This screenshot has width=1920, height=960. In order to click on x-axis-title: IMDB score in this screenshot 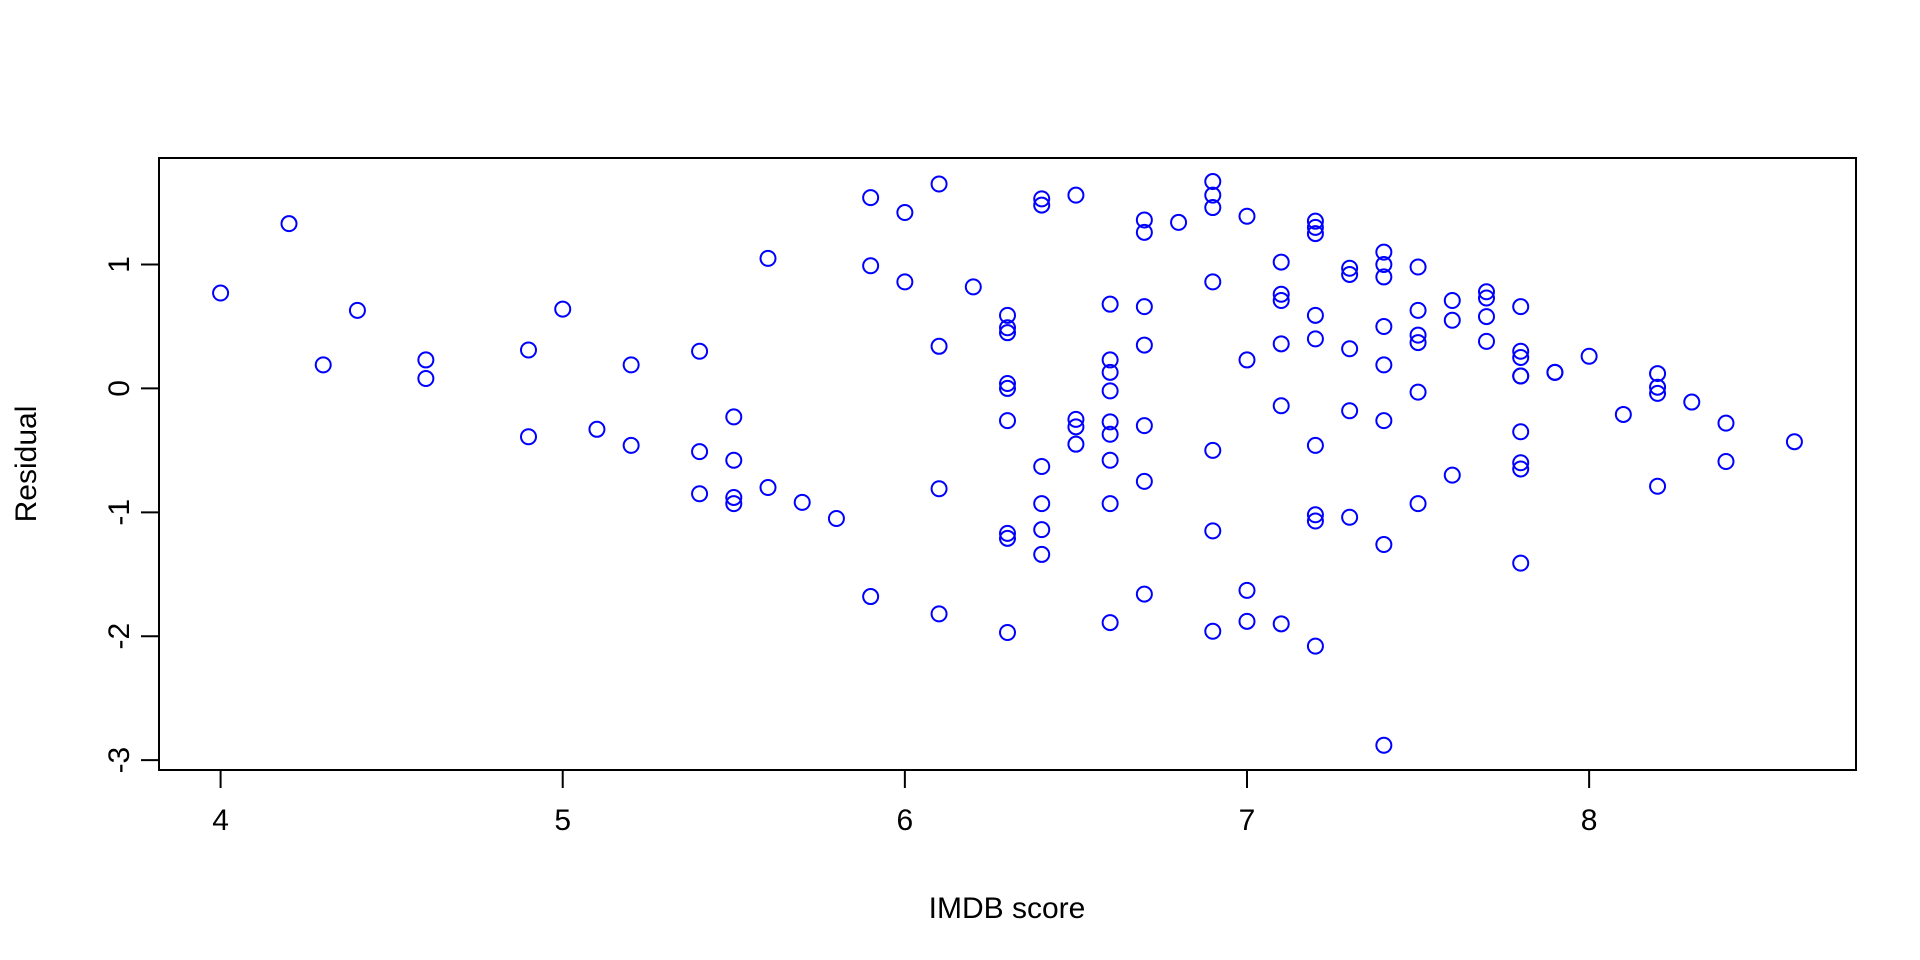, I will do `click(1007, 908)`.